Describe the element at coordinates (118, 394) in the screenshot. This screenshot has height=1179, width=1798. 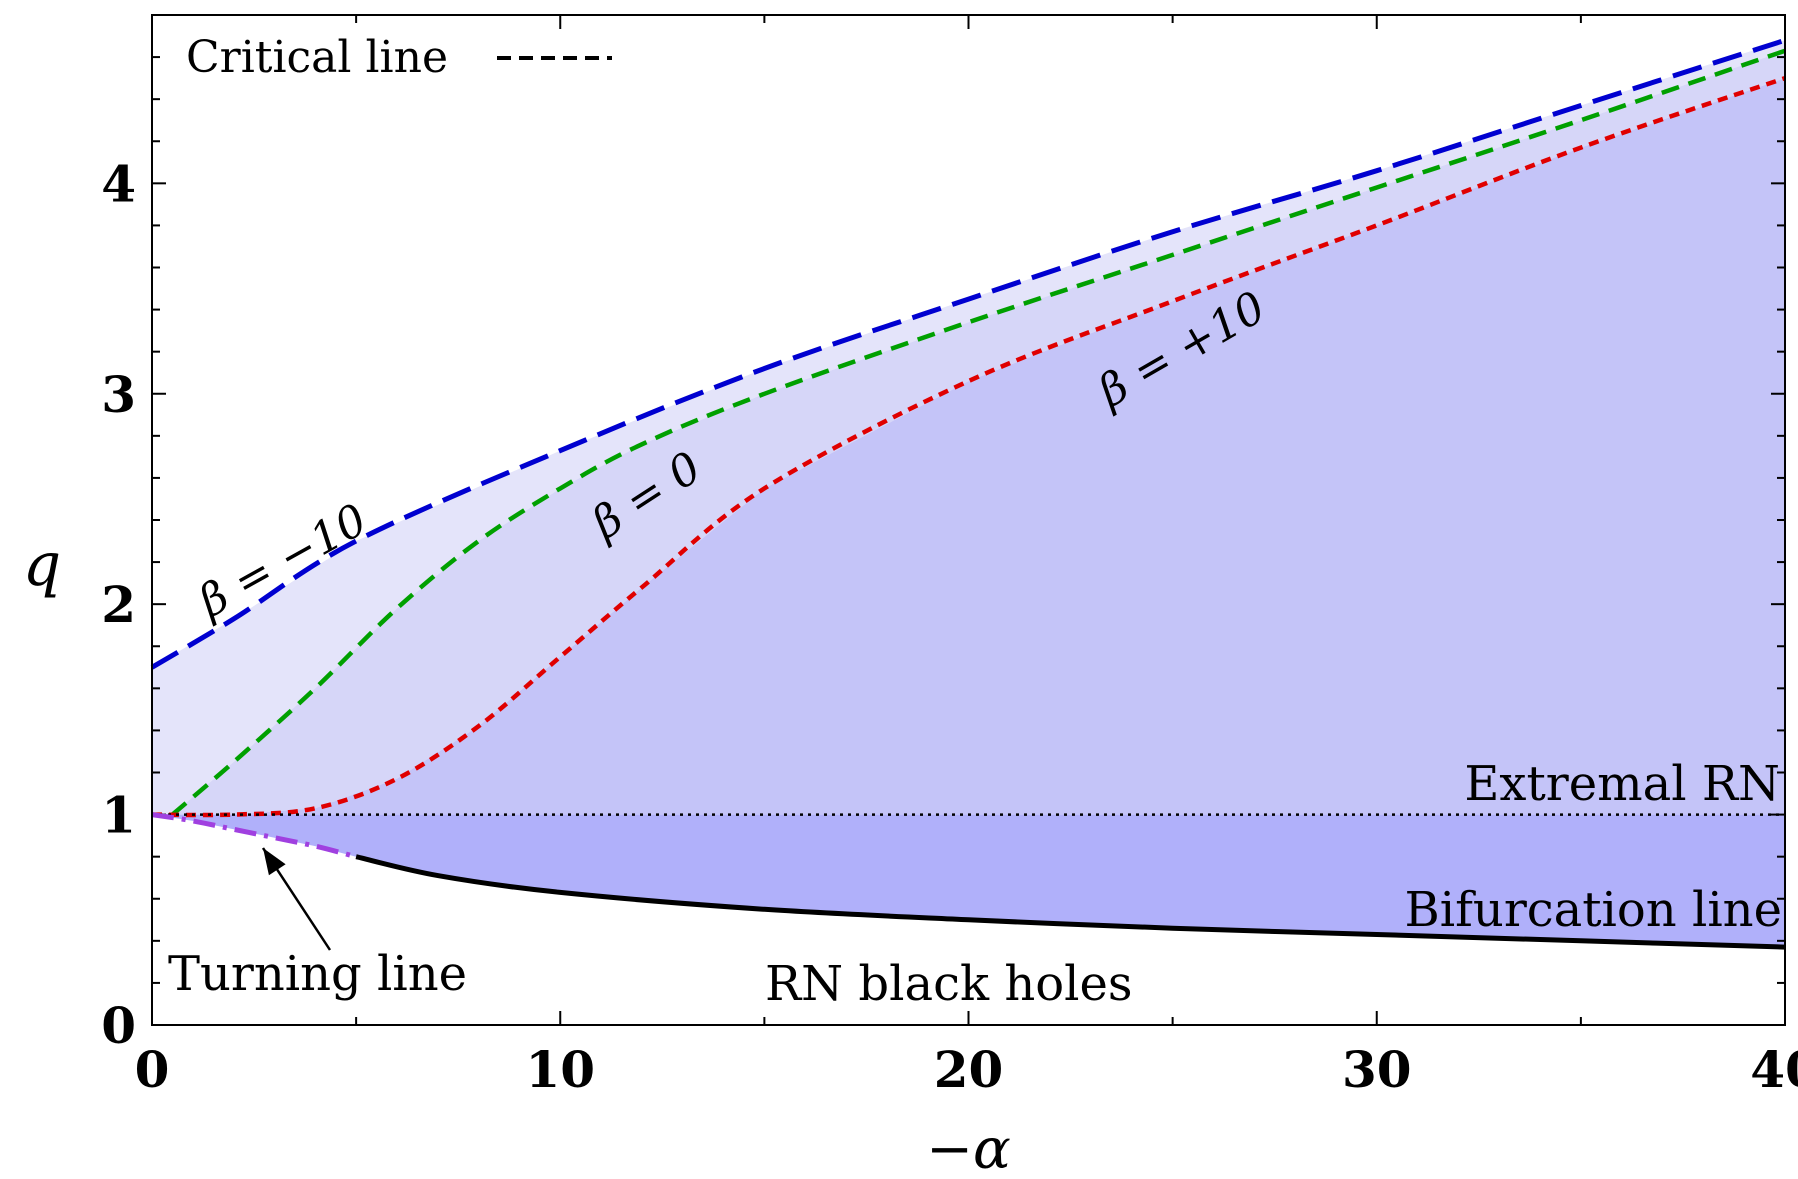
I see `y-tick-label: 3` at that location.